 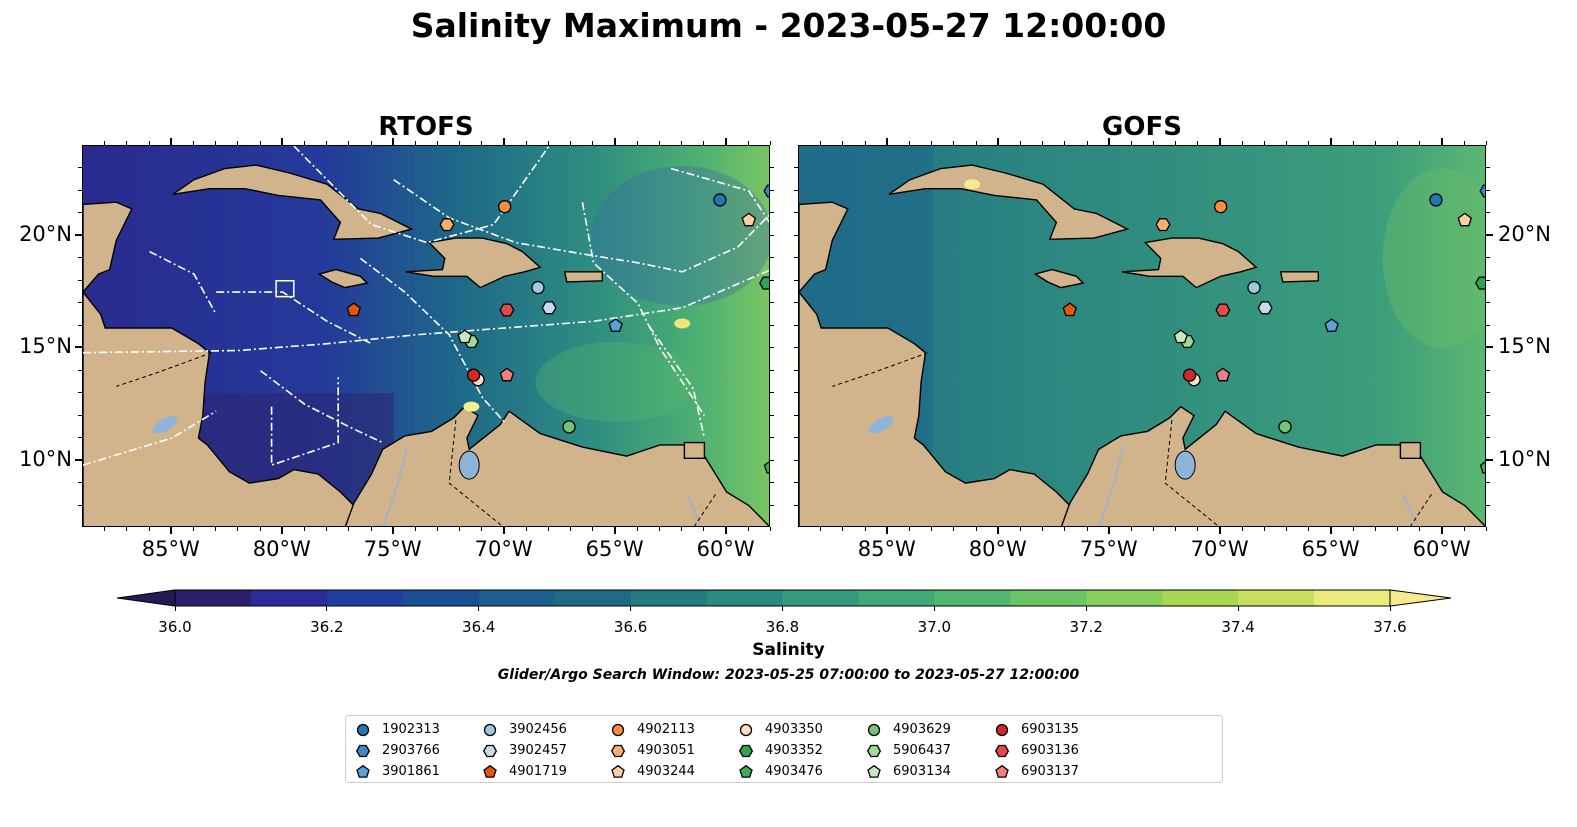 I want to click on legend-label: 4902113, so click(x=666, y=729).